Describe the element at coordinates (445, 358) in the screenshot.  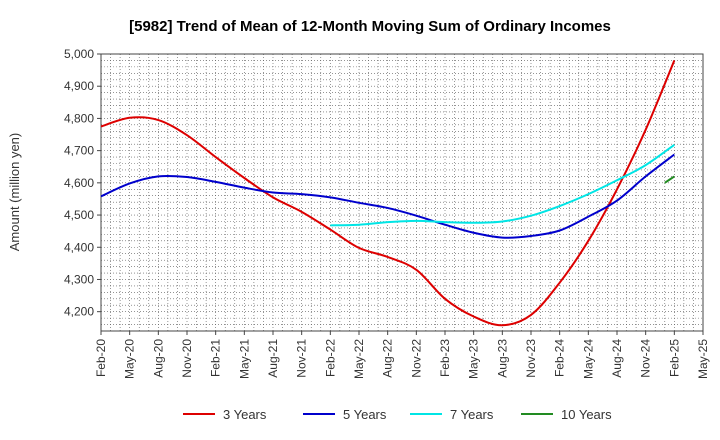
I see `x-tick-label: Feb-23` at that location.